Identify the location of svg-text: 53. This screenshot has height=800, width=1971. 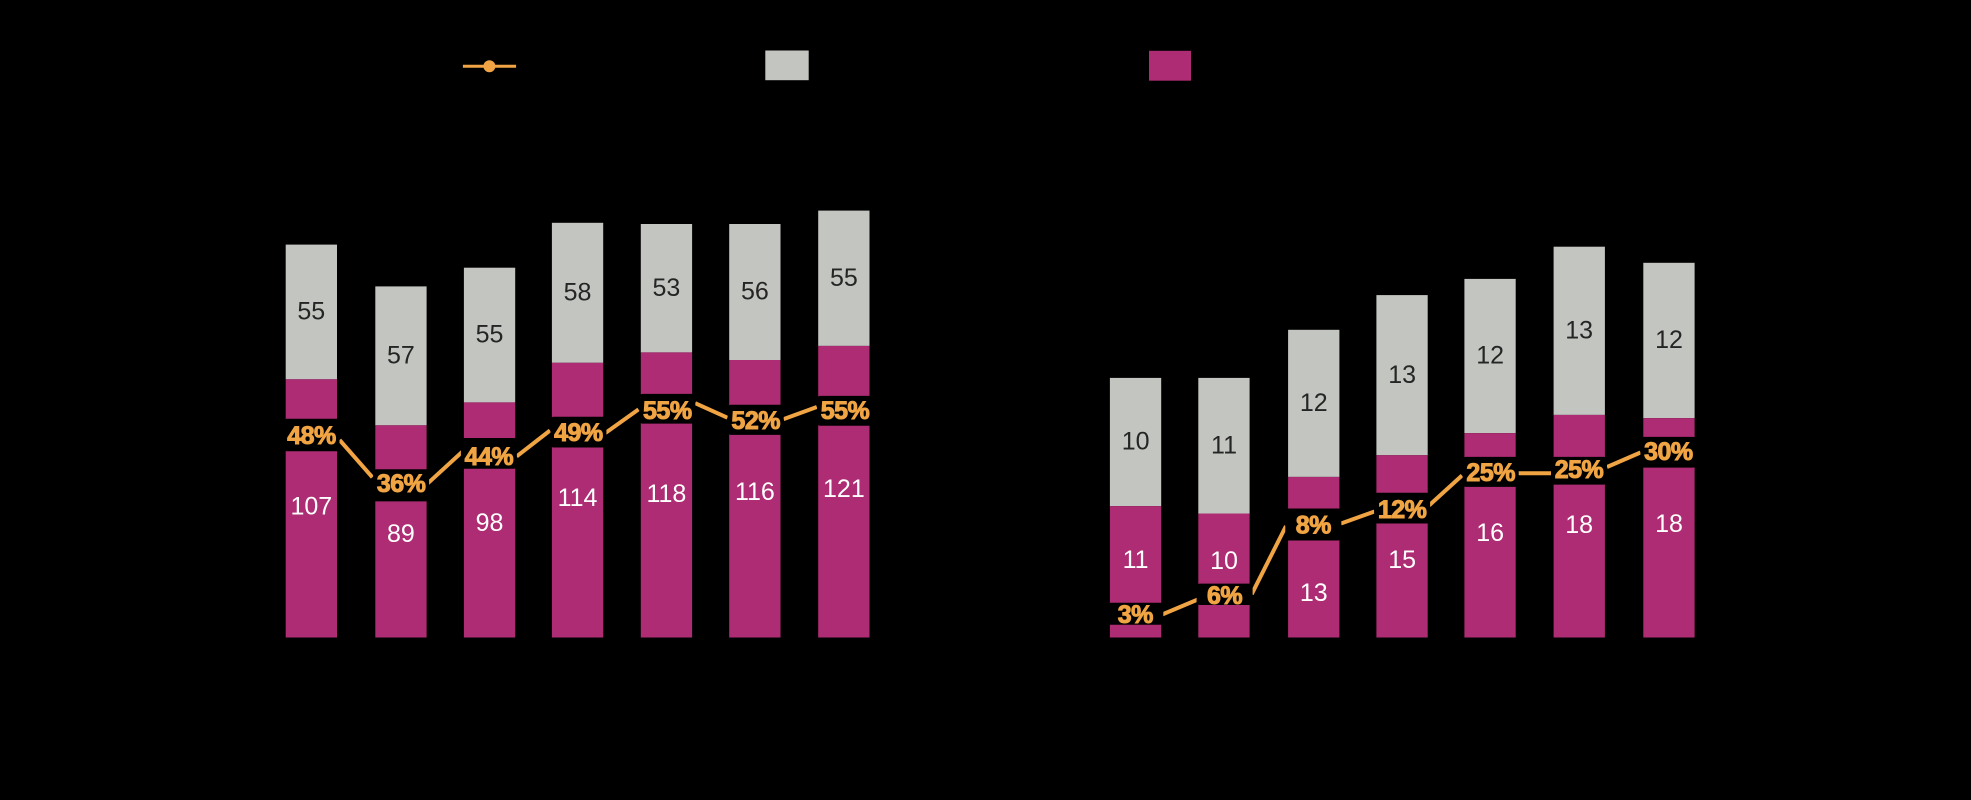
(666, 288).